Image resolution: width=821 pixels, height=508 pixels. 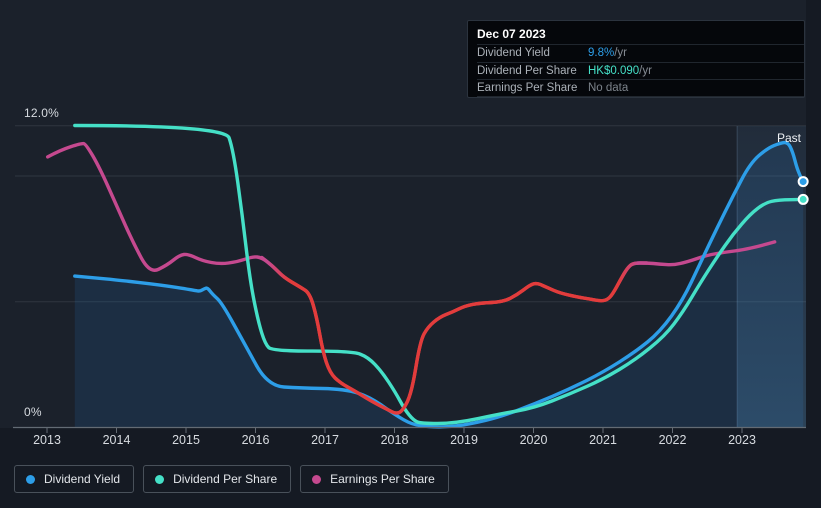 What do you see at coordinates (116, 440) in the screenshot?
I see `x-tick-label: 2014` at bounding box center [116, 440].